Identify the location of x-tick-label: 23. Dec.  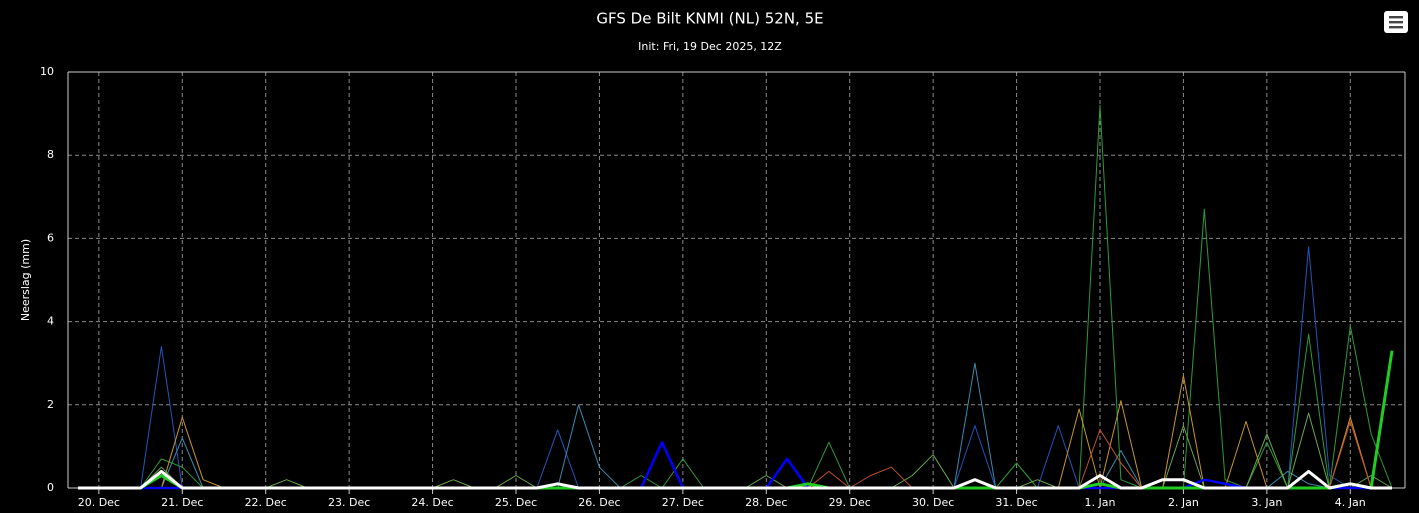
(349, 502).